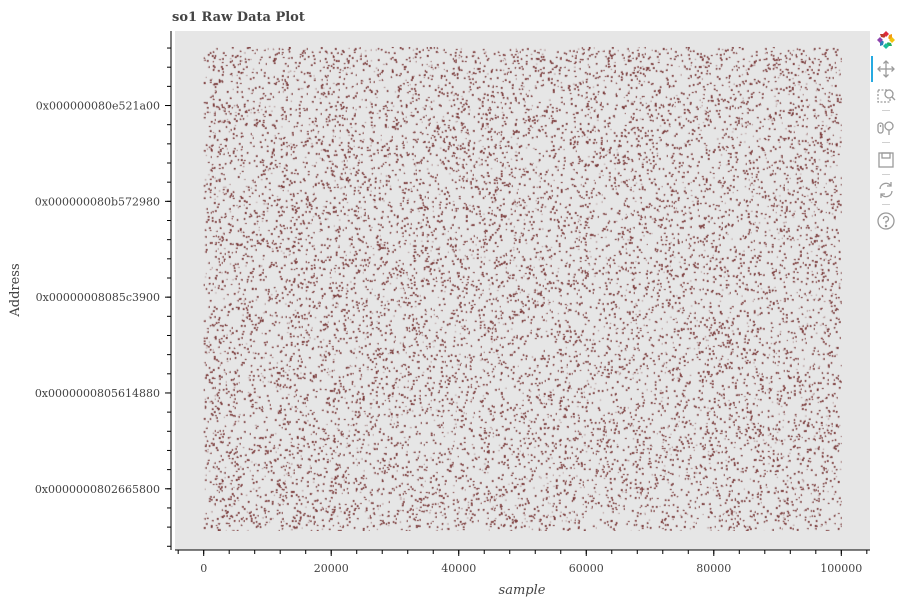 This screenshot has height=600, width=900. I want to click on y-axis-label: Address, so click(15, 290).